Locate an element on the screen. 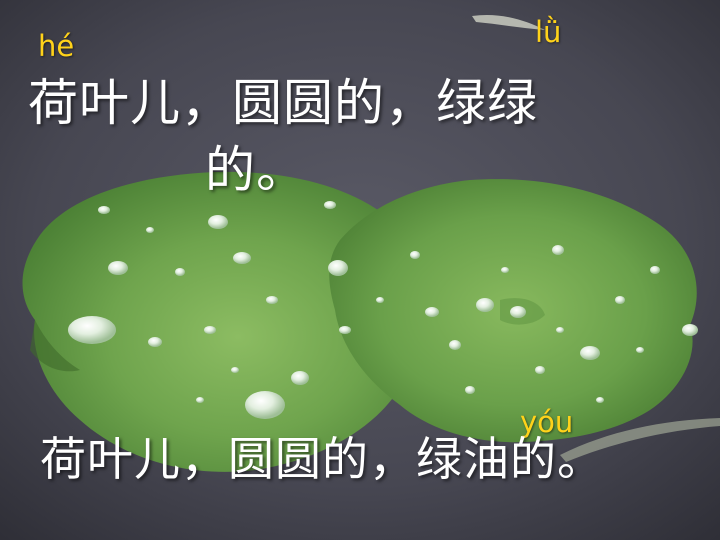  verse-line-1: 荷叶儿，圆圆的，绿绿 is located at coordinates (283, 103).